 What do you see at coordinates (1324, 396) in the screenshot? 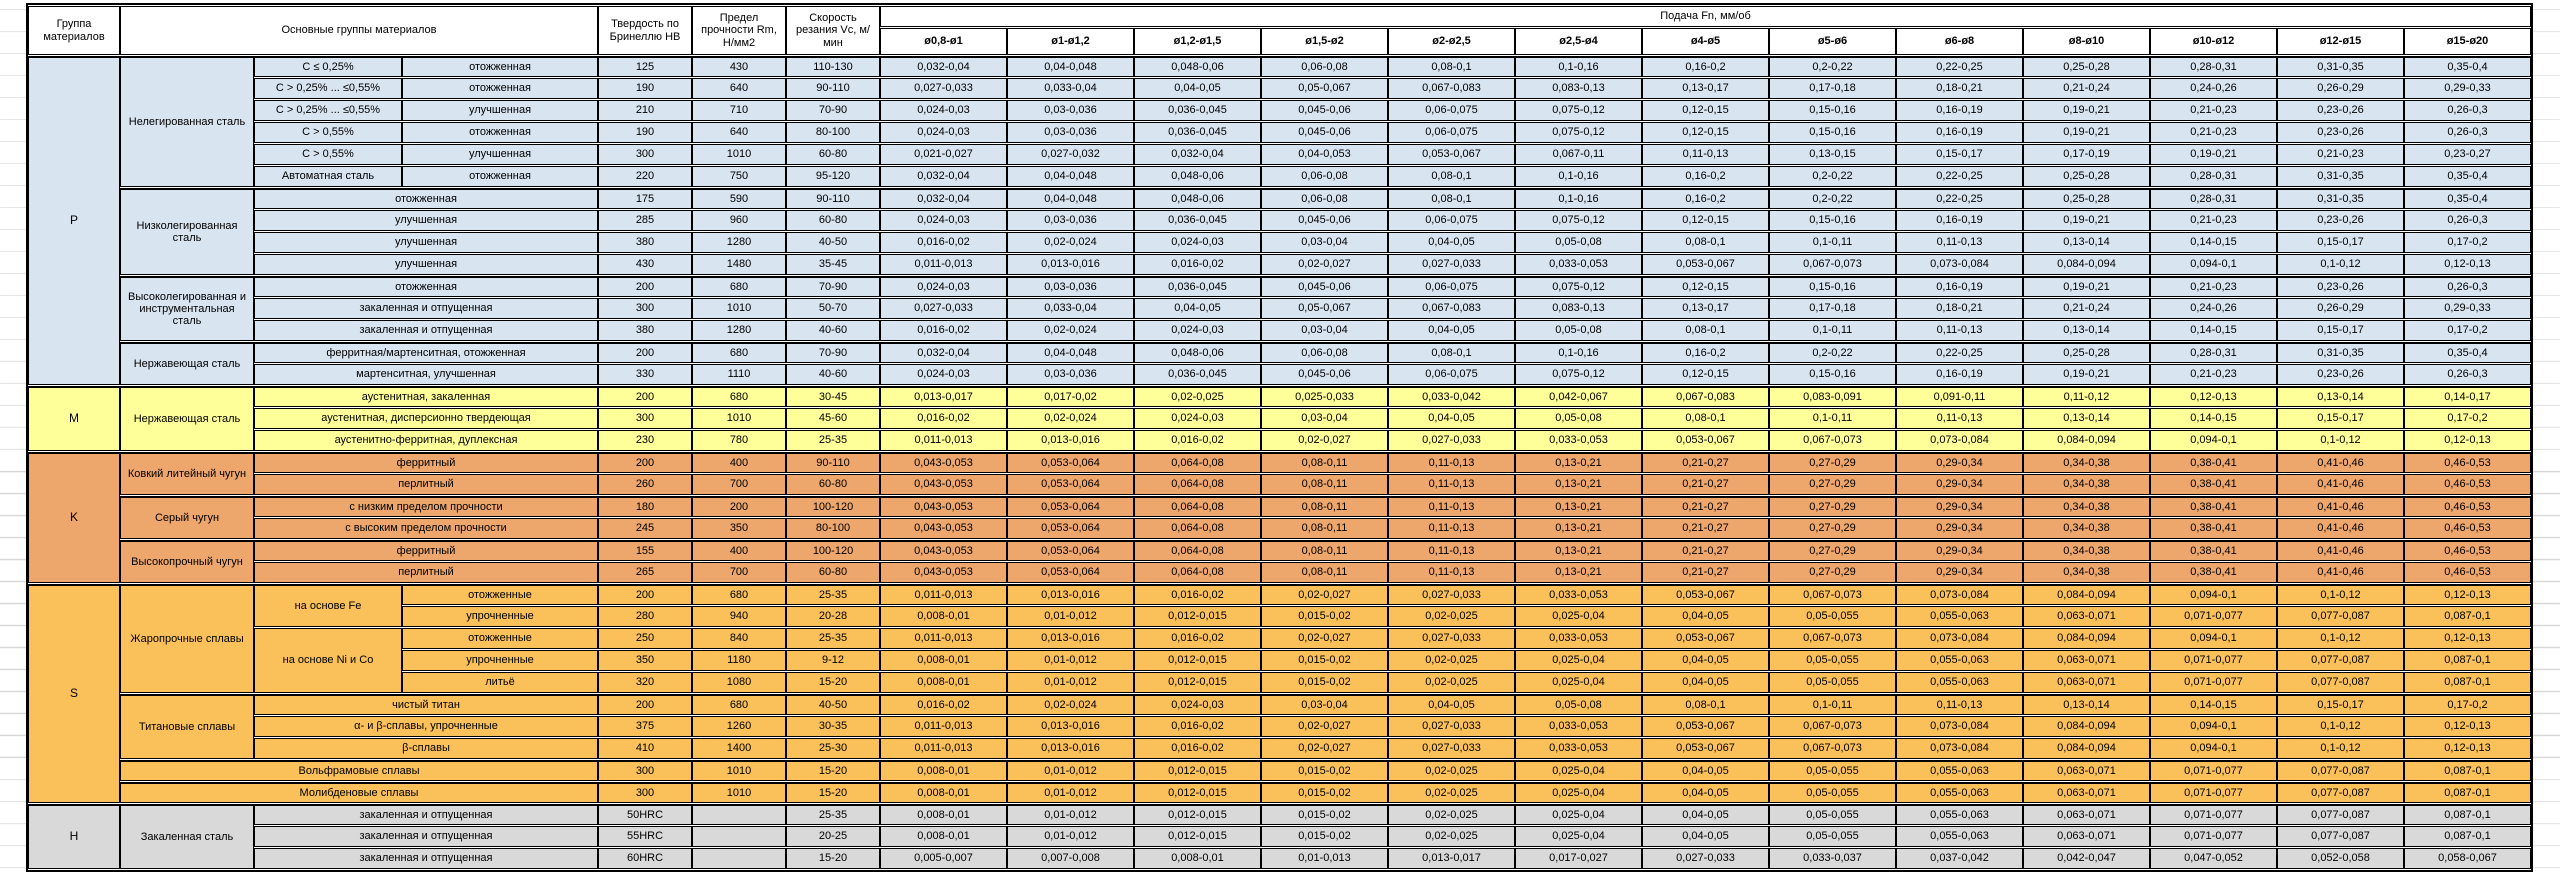
I see `feed-value: 0,025-0,033` at bounding box center [1324, 396].